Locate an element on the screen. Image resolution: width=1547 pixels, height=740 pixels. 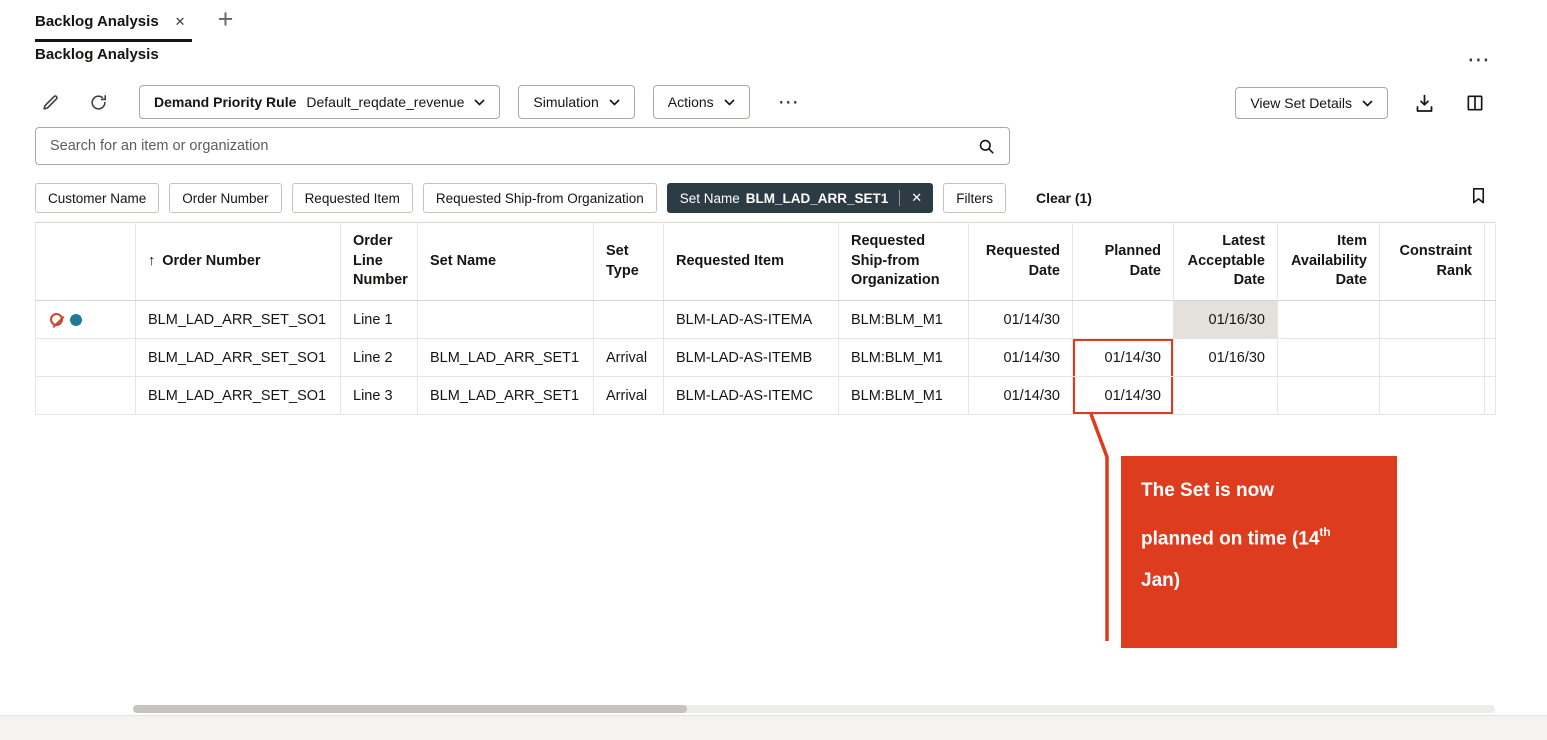
column-order-number: ↑ Order Number is located at coordinates (238, 261).